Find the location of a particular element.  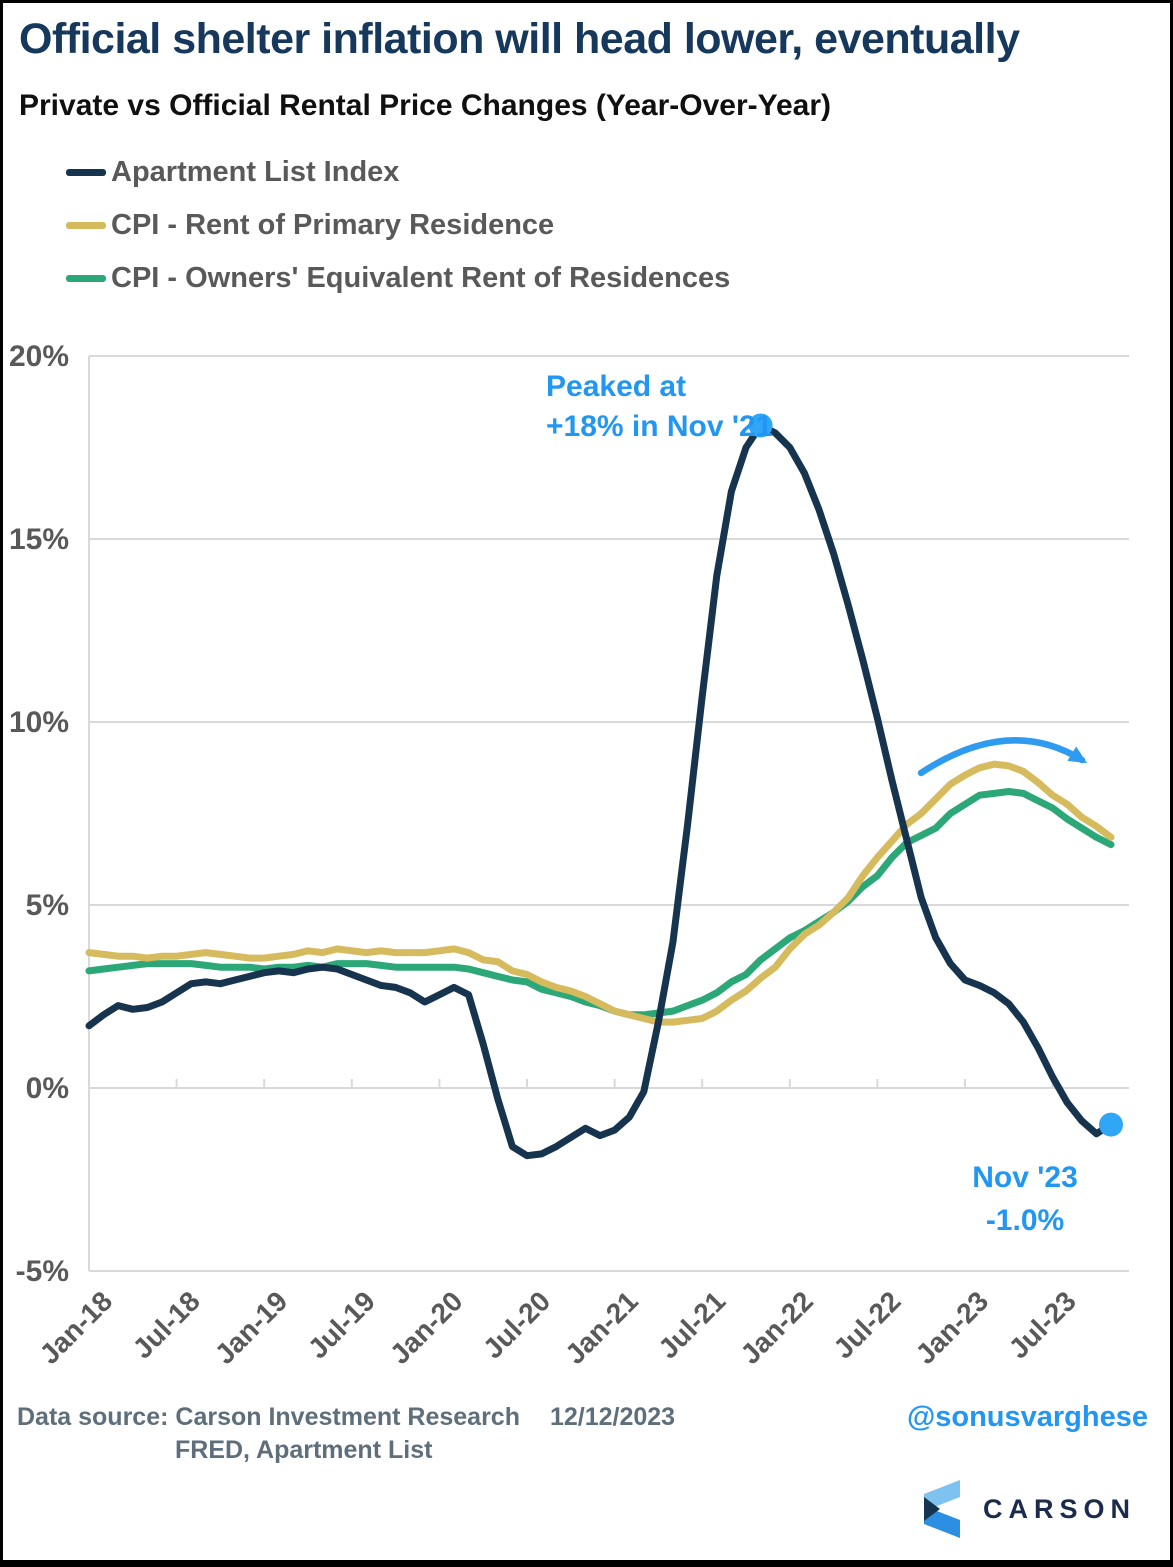

end-annotation: Nov '23 is located at coordinates (1025, 1177).